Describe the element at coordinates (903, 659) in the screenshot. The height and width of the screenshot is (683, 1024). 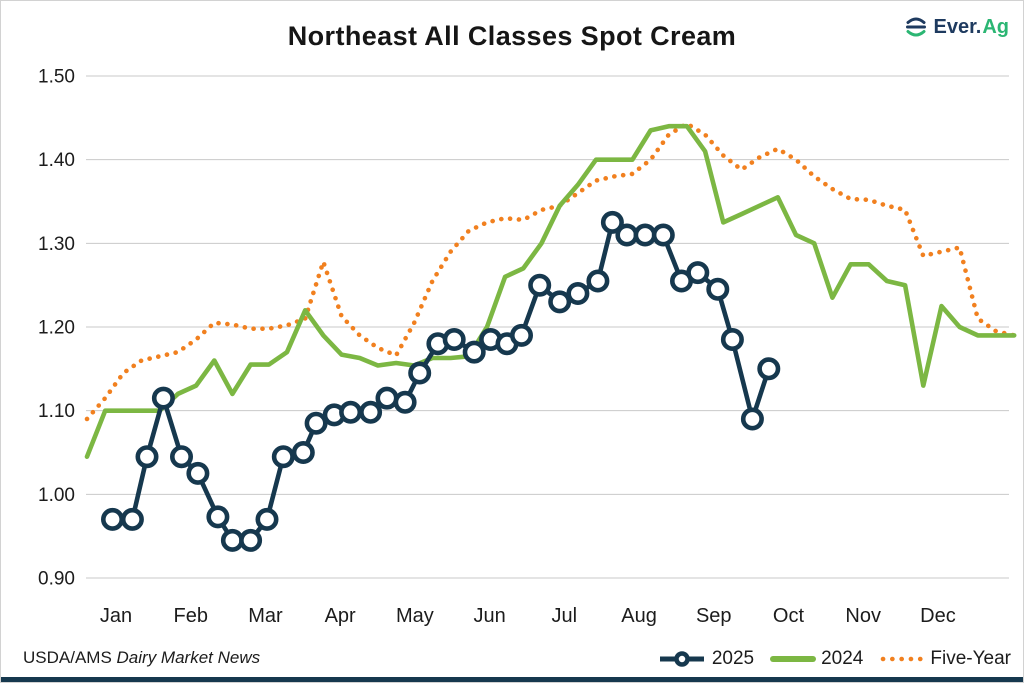
I see `legend-five-year-dotted-icon` at that location.